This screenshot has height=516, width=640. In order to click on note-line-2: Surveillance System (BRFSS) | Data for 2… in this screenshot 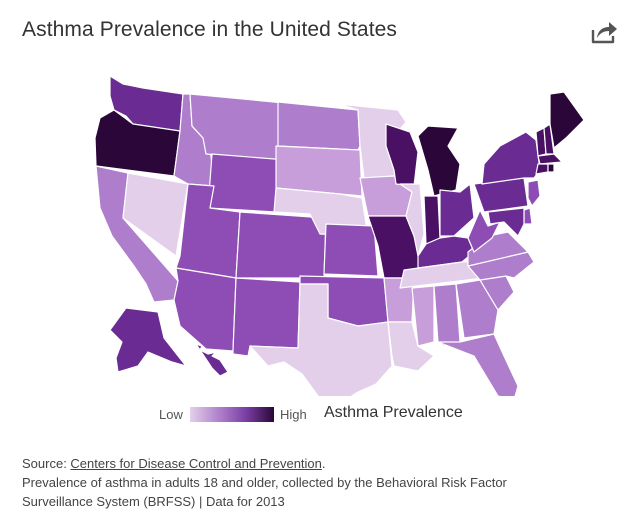, I will do `click(153, 501)`.